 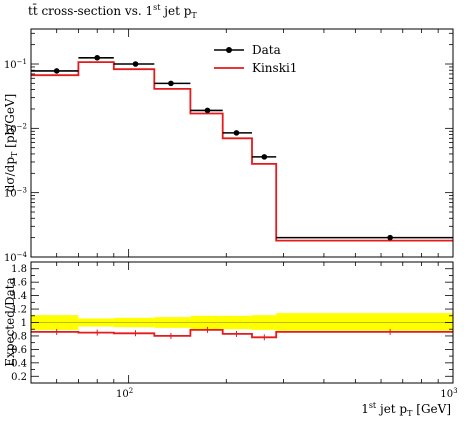 What do you see at coordinates (274, 68) in the screenshot?
I see `legend-model-label: Kinski1` at bounding box center [274, 68].